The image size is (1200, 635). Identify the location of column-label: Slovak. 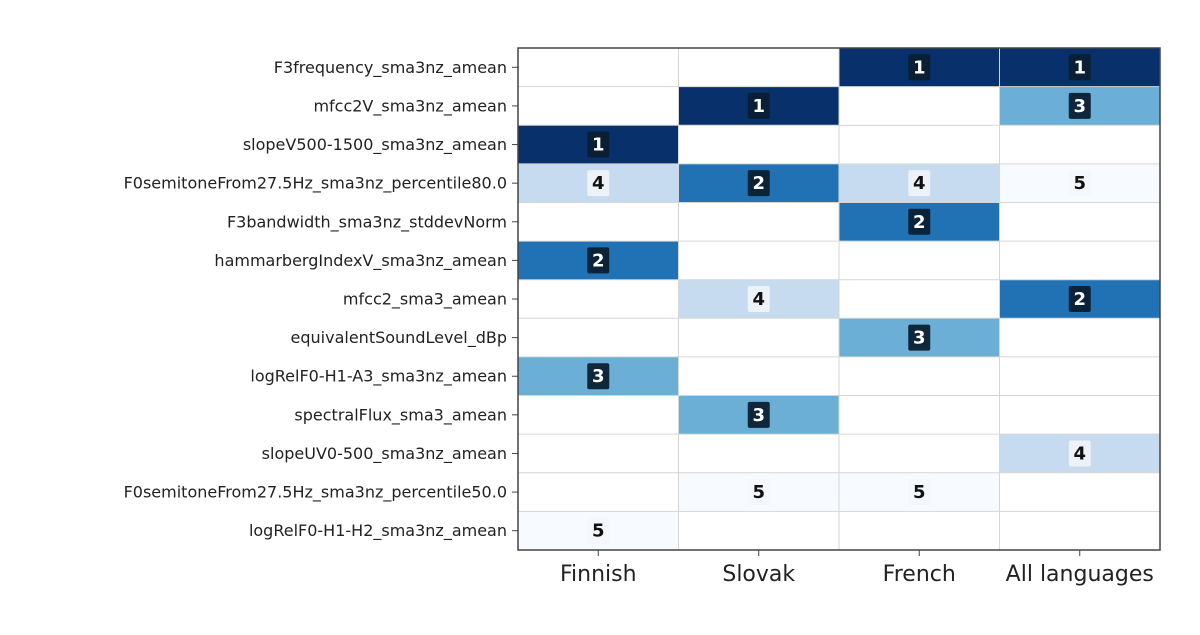
(758, 574).